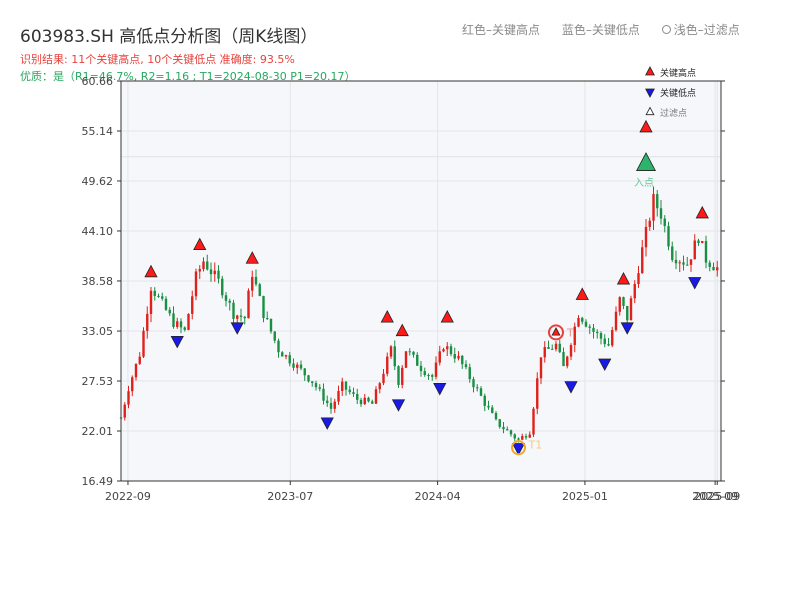  What do you see at coordinates (128, 496) in the screenshot?
I see `x-tick-label: 2022-09` at bounding box center [128, 496].